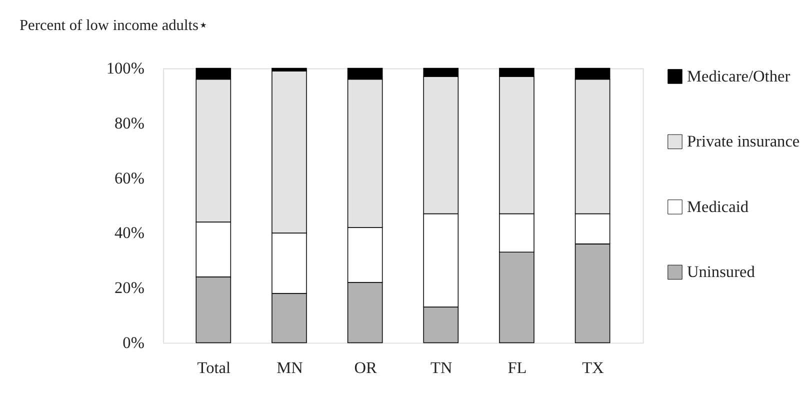  I want to click on chart-title: Percent of low income adults⋆, so click(114, 25).